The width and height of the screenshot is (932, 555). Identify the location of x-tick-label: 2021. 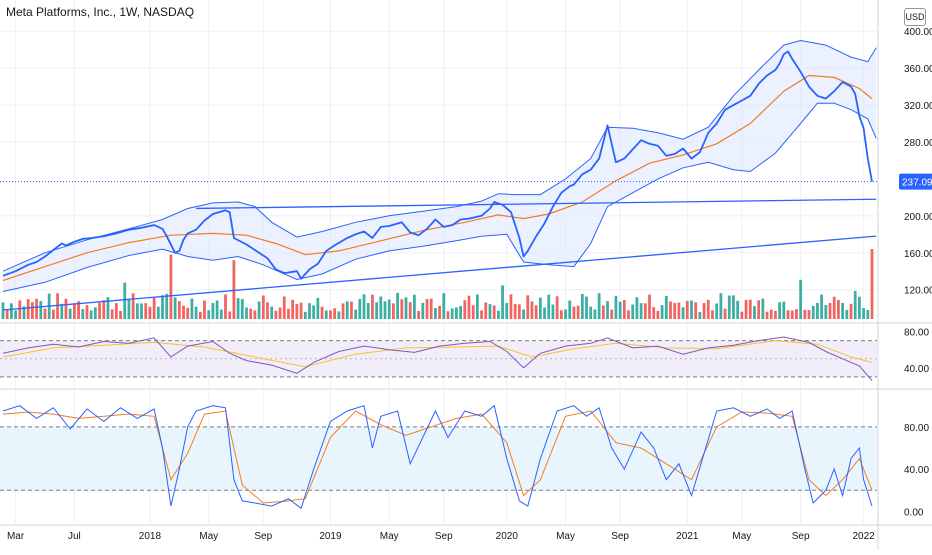
(687, 536).